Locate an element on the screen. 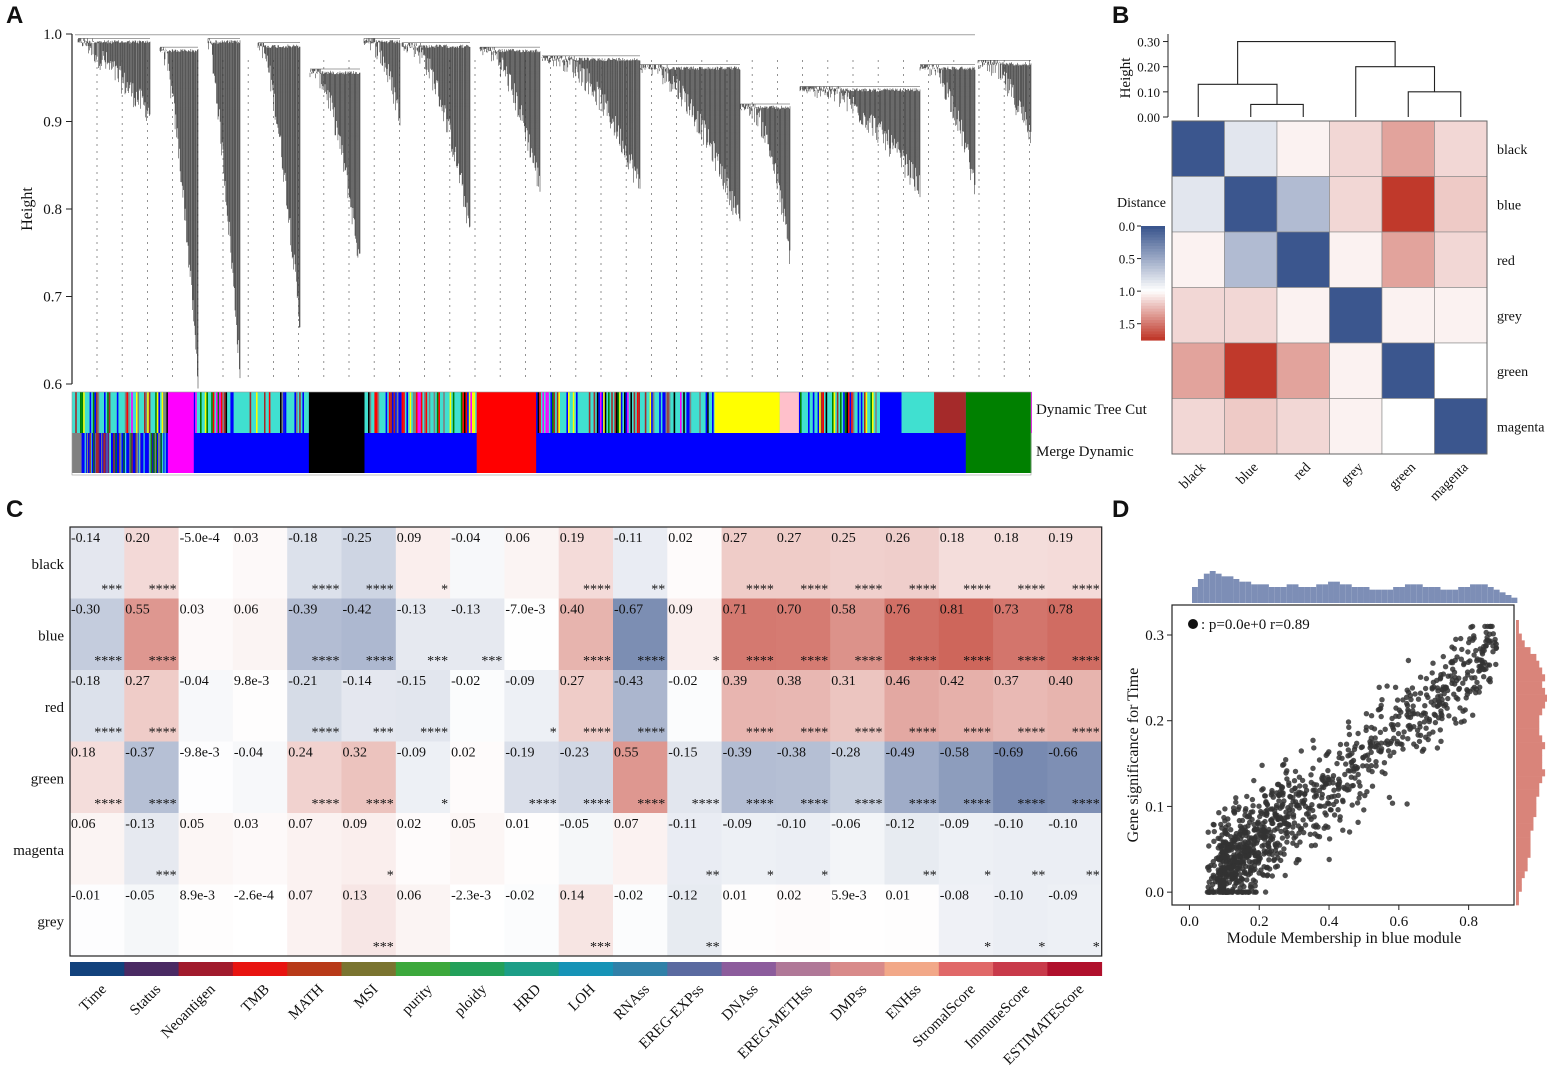 The width and height of the screenshot is (1547, 1067). c-cell-value: -0.12 is located at coordinates (682, 896).